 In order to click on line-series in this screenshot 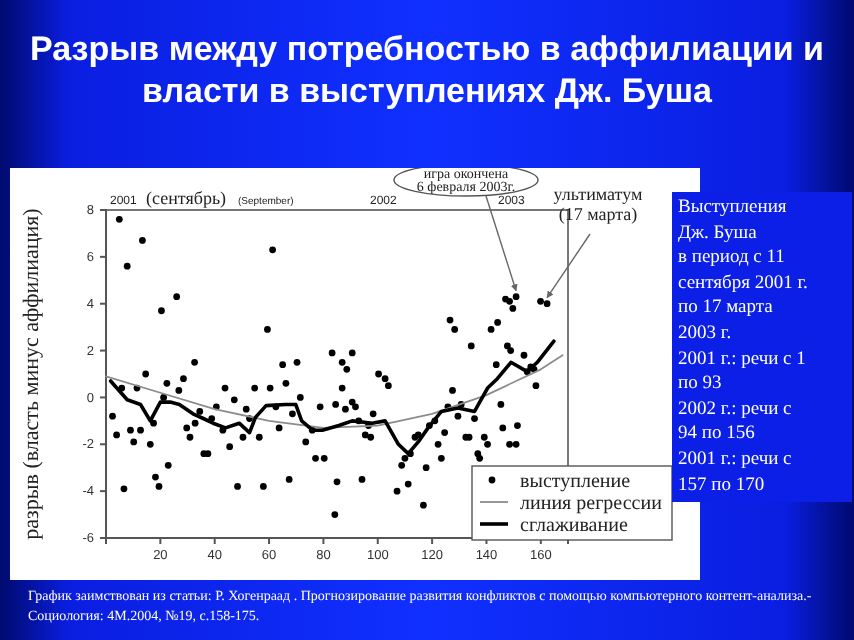, I will do `click(334, 391)`.